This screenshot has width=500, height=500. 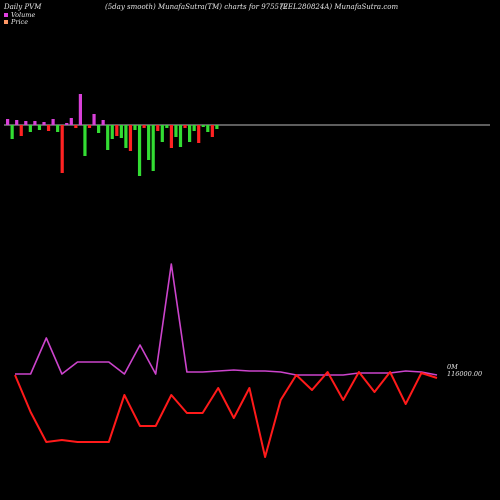 What do you see at coordinates (226, 414) in the screenshot?
I see `price-line` at bounding box center [226, 414].